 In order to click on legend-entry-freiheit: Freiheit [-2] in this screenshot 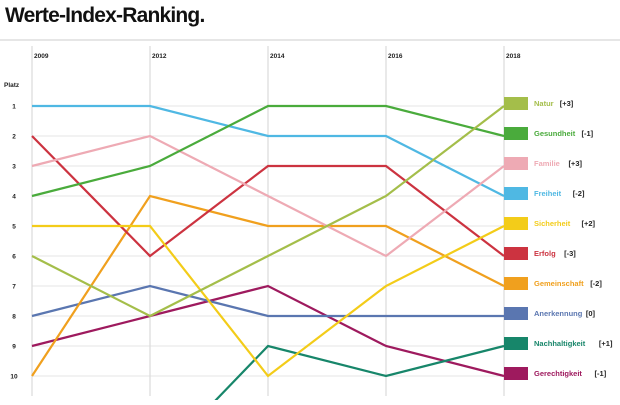, I will do `click(544, 193)`.